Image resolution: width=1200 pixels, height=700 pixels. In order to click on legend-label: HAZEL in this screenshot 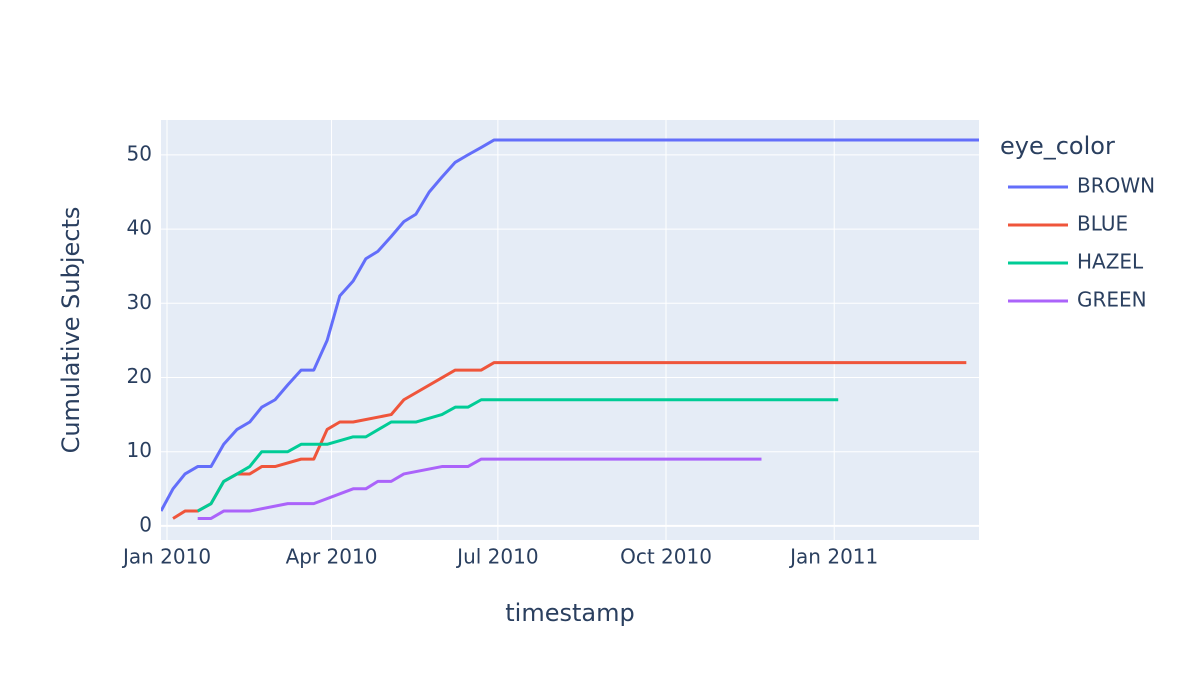, I will do `click(1110, 262)`.